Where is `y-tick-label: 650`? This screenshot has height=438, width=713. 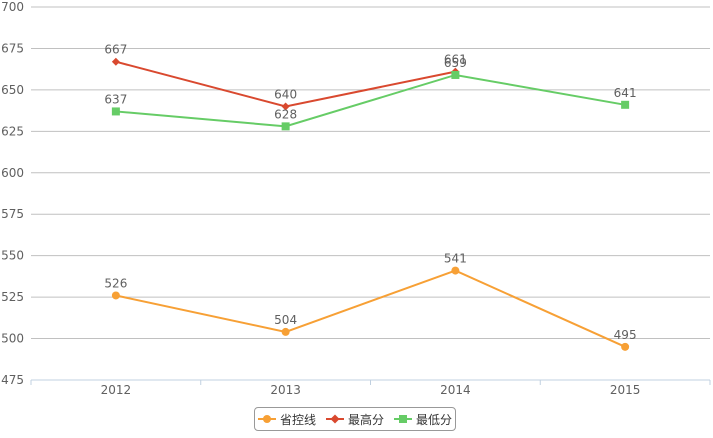
y-tick-label: 650 is located at coordinates (12, 90).